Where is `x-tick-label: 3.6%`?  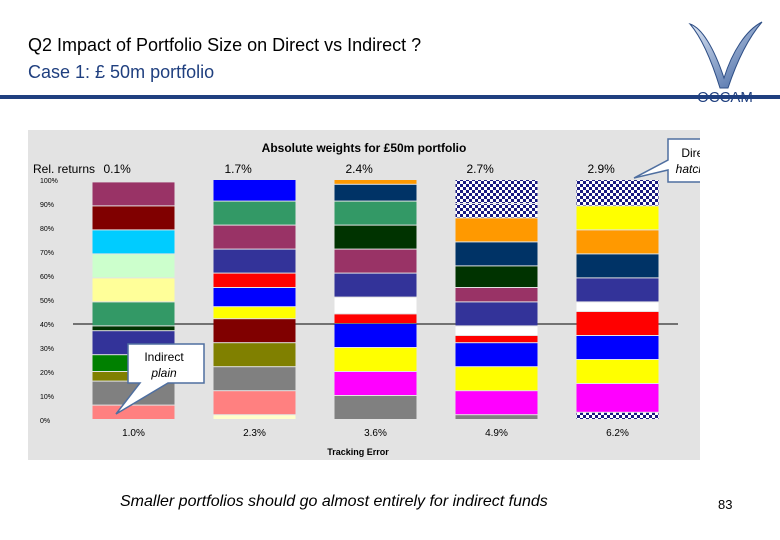 x-tick-label: 3.6% is located at coordinates (375, 433).